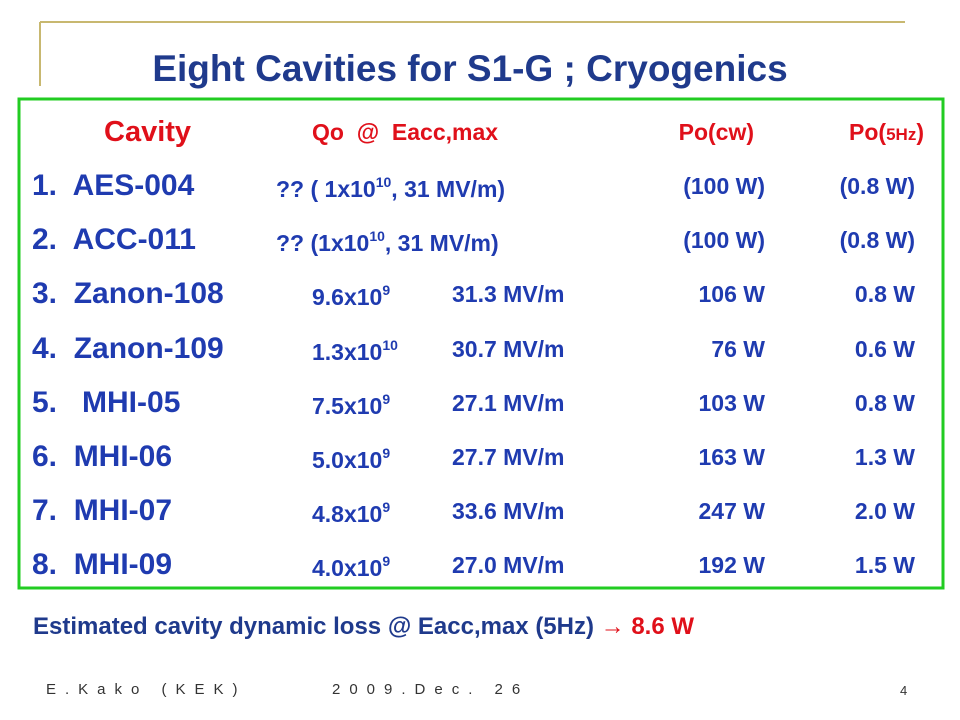 The width and height of the screenshot is (960, 720). What do you see at coordinates (868, 132) in the screenshot?
I see `text: Po(` at bounding box center [868, 132].